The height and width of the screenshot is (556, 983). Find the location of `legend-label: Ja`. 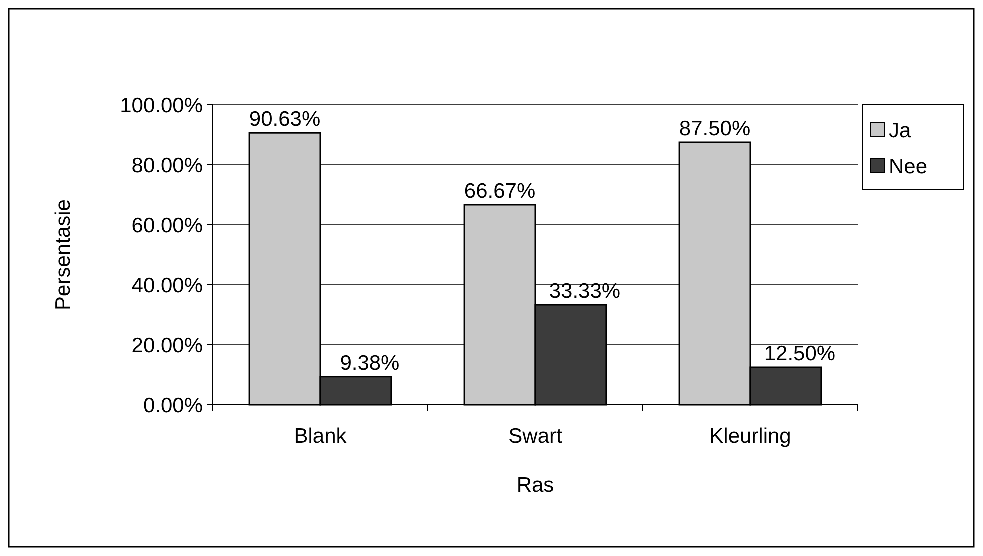

legend-label: Ja is located at coordinates (900, 130).